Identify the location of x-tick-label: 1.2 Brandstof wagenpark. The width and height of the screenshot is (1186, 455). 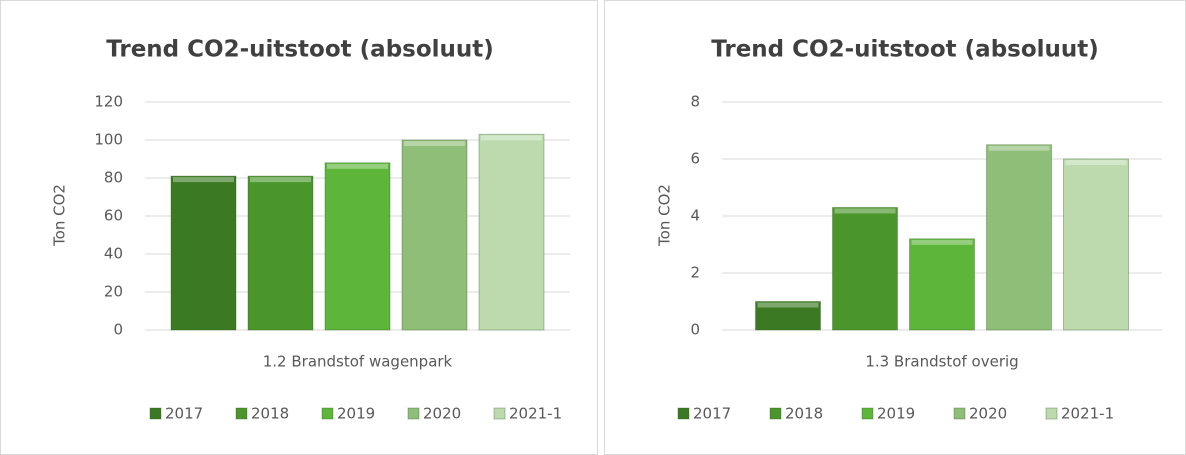
(358, 362).